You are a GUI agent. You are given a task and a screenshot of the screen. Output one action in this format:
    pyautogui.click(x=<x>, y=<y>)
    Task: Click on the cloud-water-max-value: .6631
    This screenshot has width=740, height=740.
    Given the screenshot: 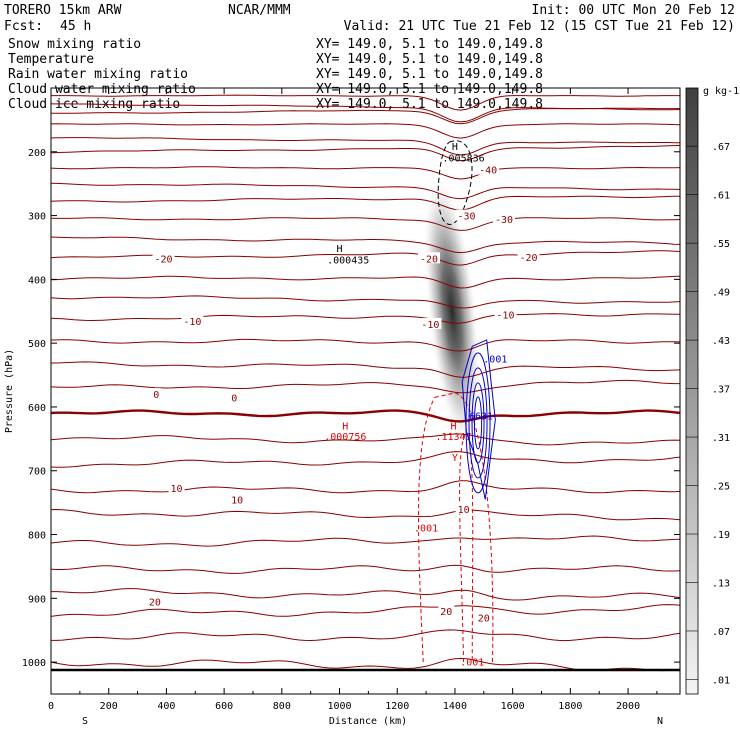 What is the action you would take?
    pyautogui.click(x=478, y=417)
    